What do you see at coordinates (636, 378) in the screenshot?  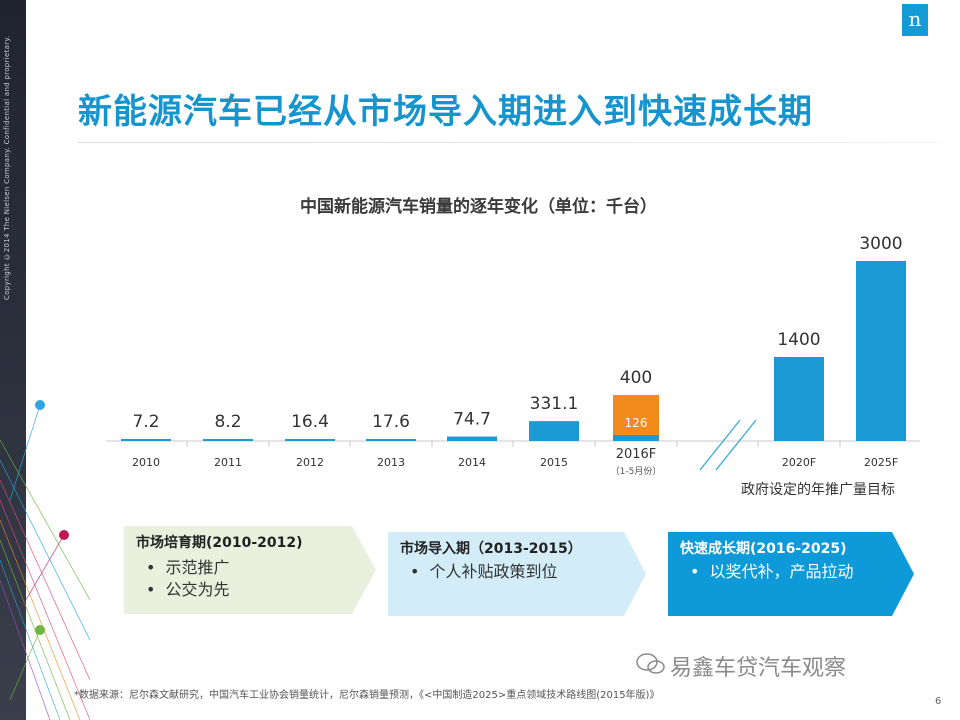 I see `value-label-2016F: 400` at bounding box center [636, 378].